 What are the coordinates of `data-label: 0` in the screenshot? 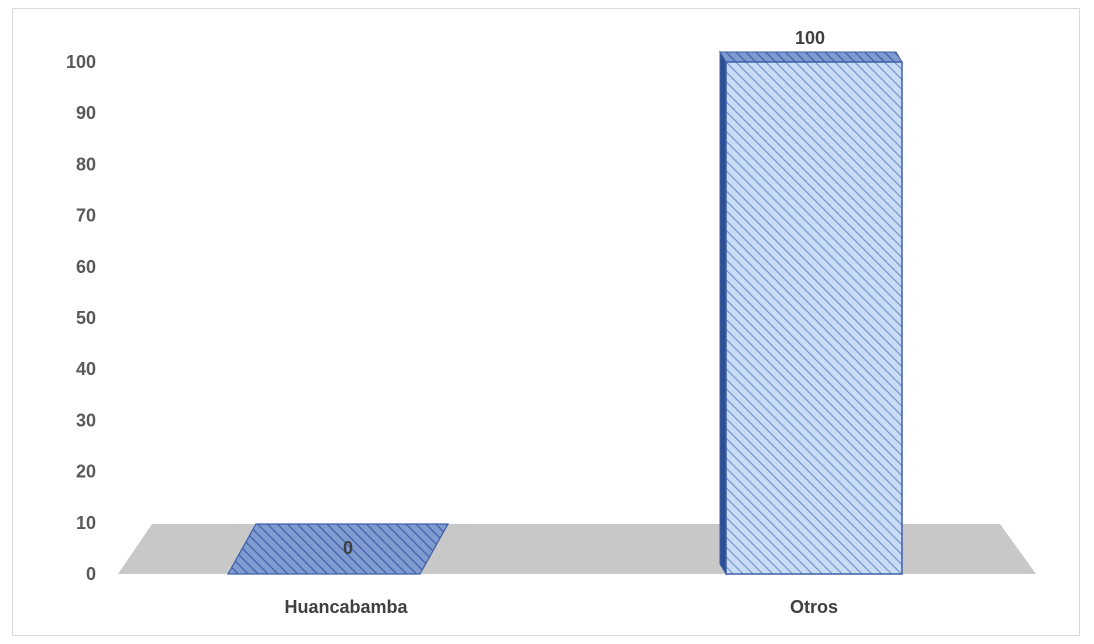 It's located at (348, 548).